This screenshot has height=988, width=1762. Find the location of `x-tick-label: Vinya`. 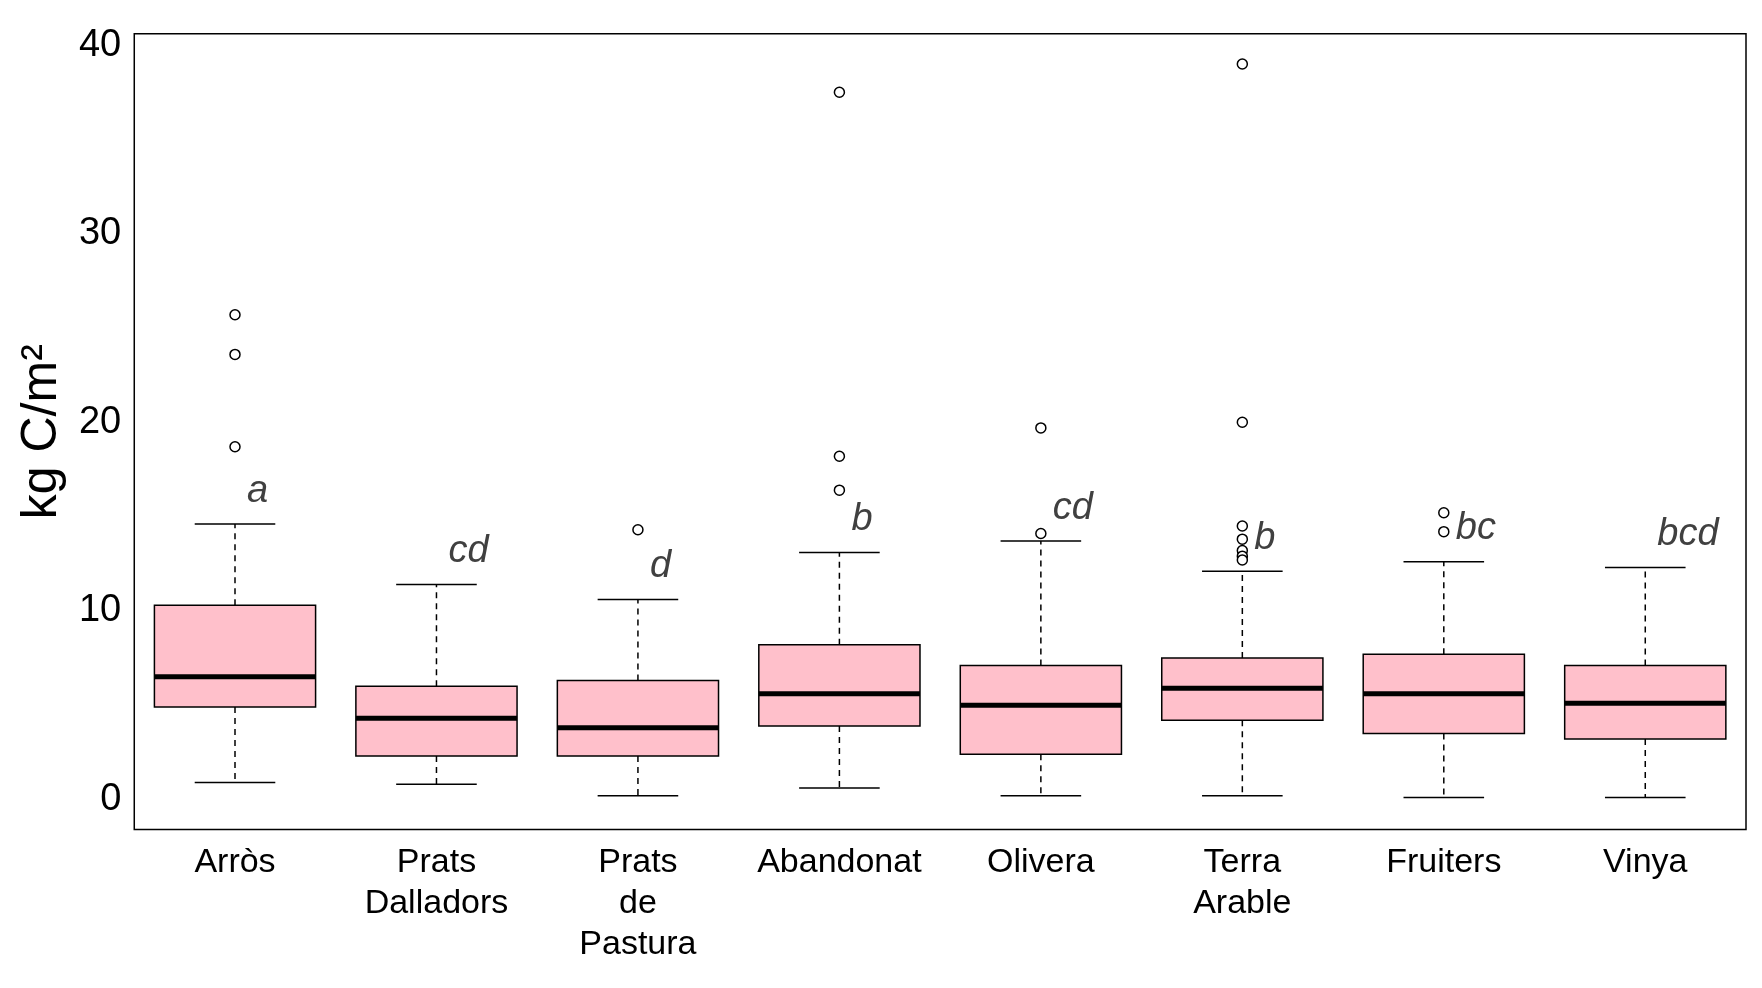

x-tick-label: Vinya is located at coordinates (1645, 860).